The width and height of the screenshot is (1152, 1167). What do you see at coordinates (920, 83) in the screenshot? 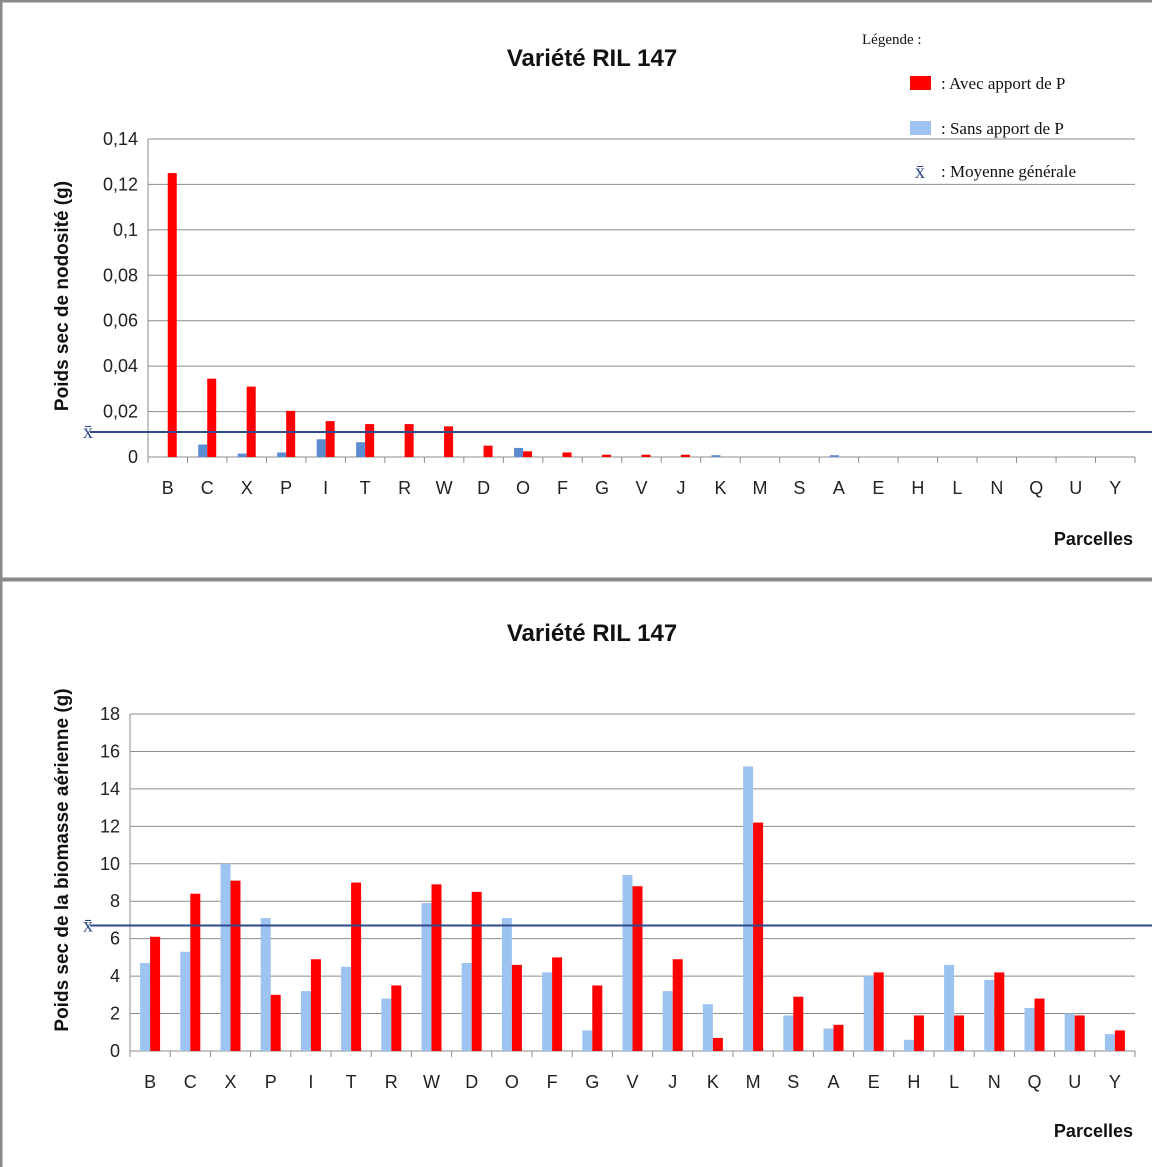
I see `legend-swatch-avec` at bounding box center [920, 83].